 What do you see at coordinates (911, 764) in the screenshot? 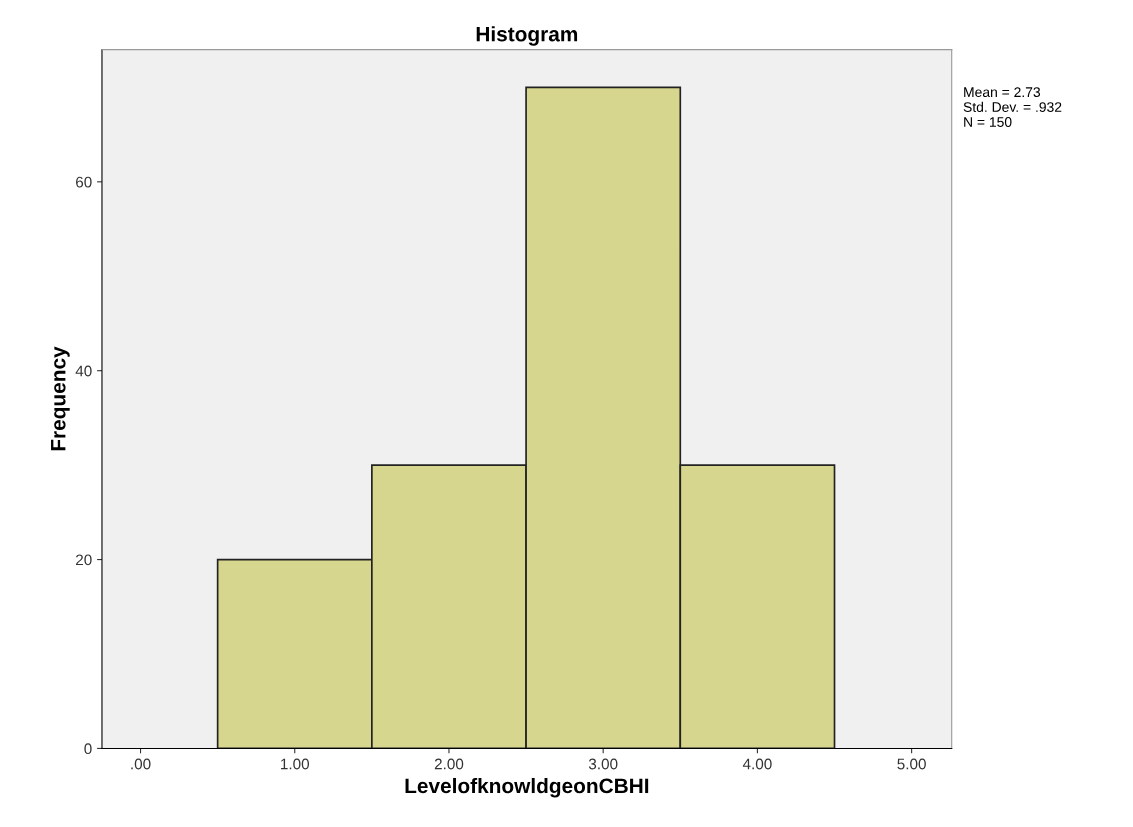
I see `x-tick-label: 5.00` at bounding box center [911, 764].